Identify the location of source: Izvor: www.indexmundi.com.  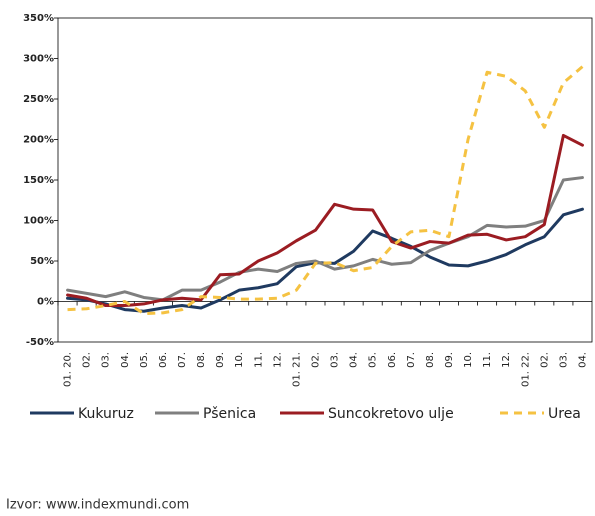
(97, 505).